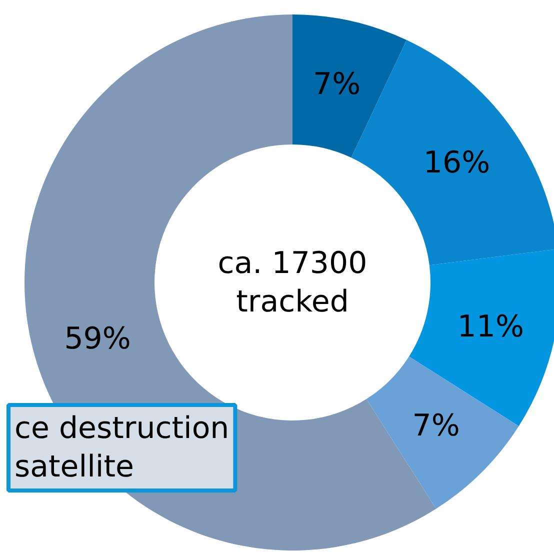  I want to click on data-label: 11%, so click(490, 326).